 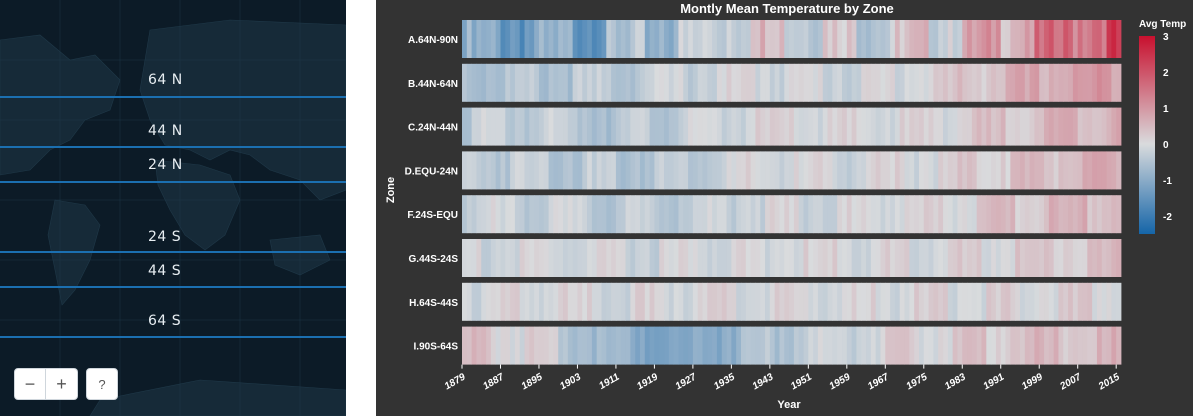 What do you see at coordinates (1166, 145) in the screenshot?
I see `legend-tick-label: 0` at bounding box center [1166, 145].